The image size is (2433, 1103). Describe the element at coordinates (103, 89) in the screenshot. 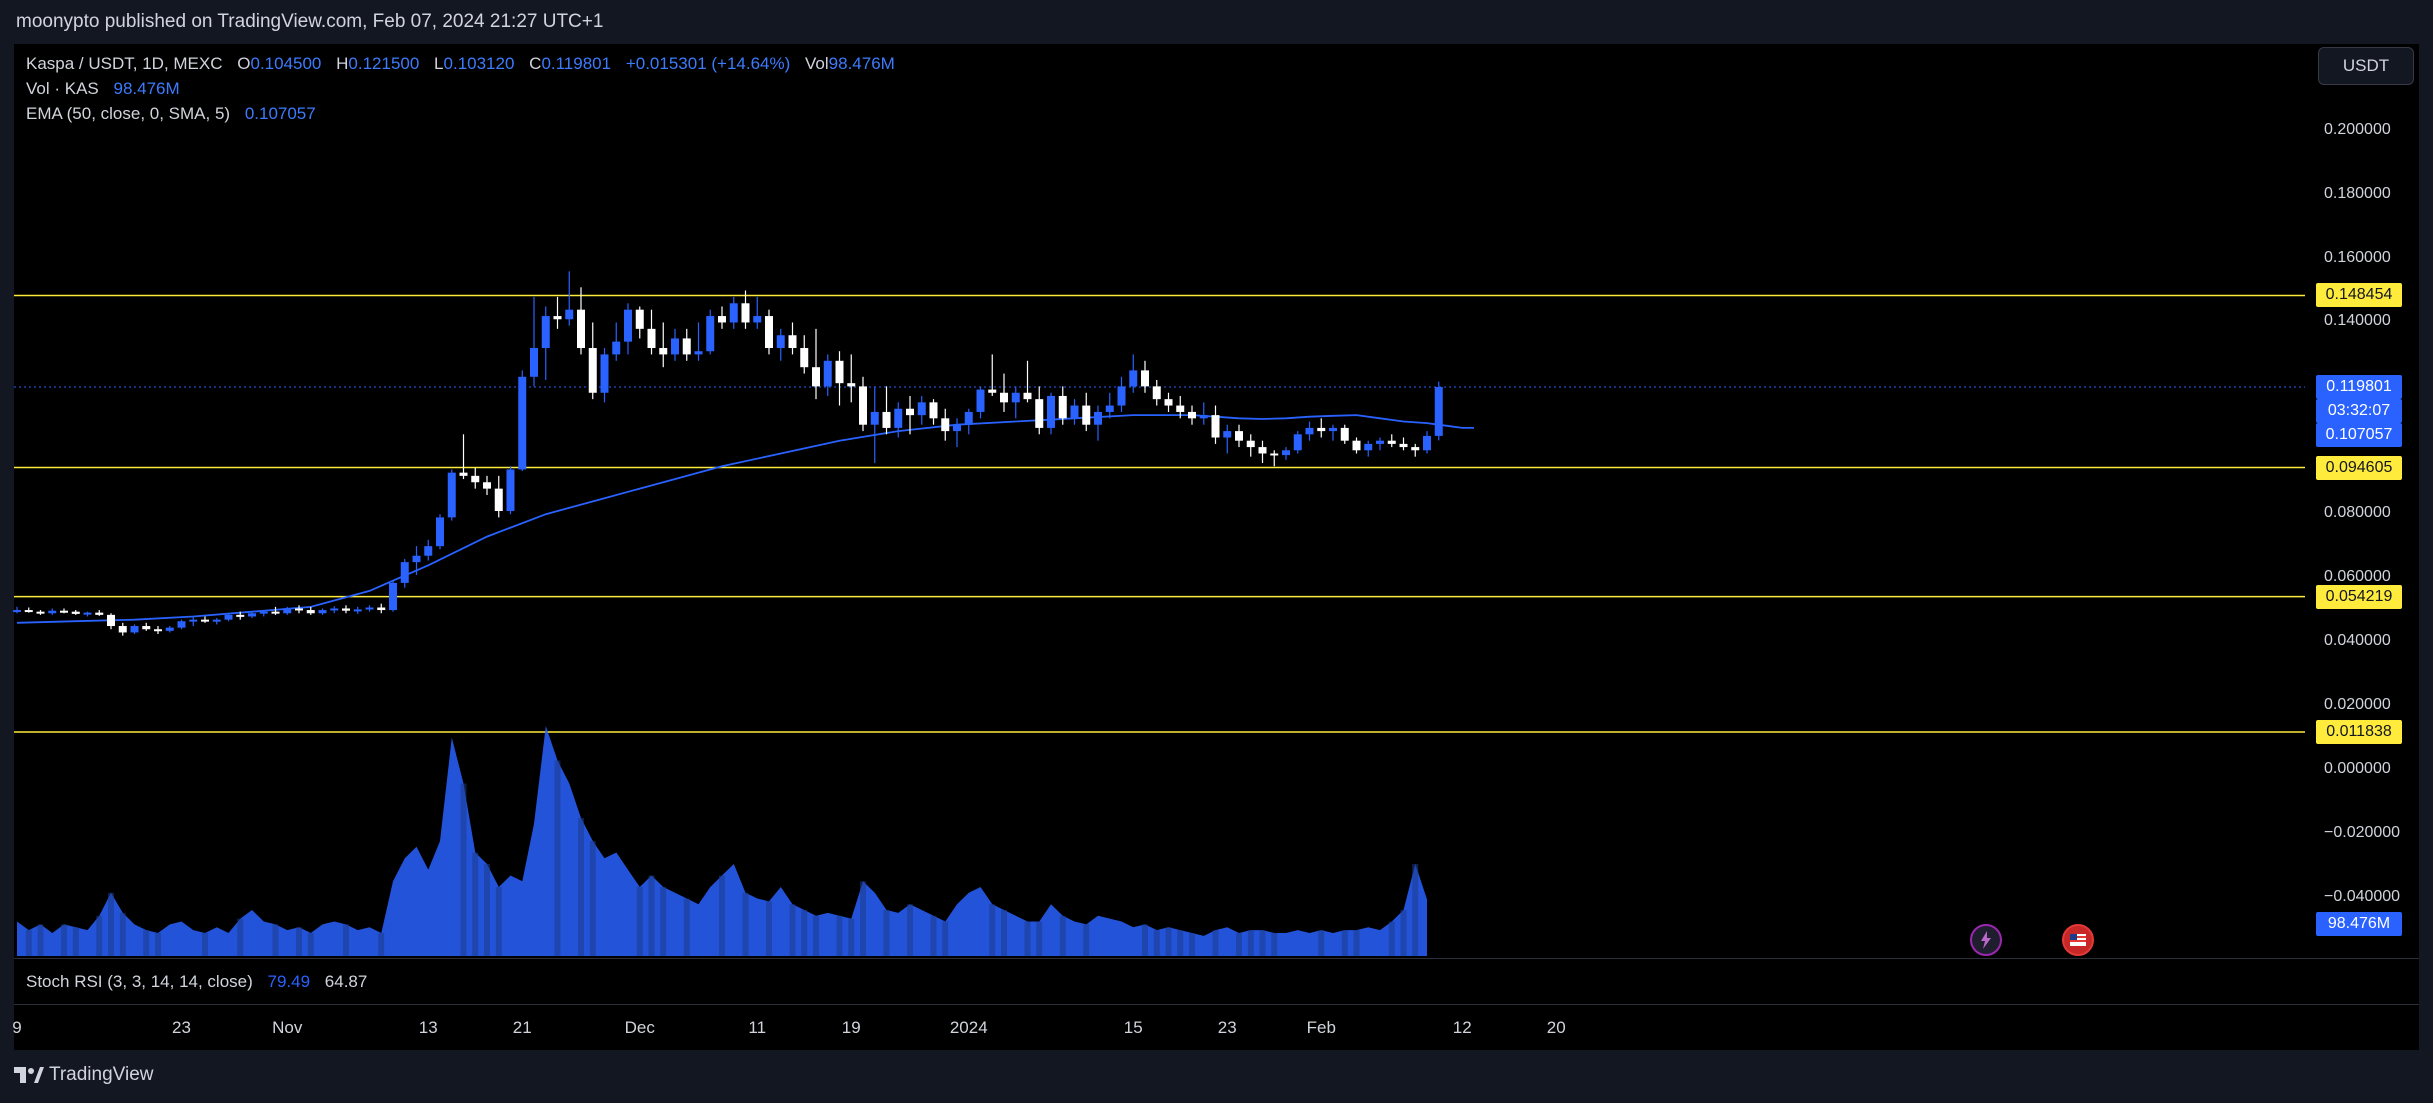

I see `volume-legend: Vol · KAS 98.476M` at that location.